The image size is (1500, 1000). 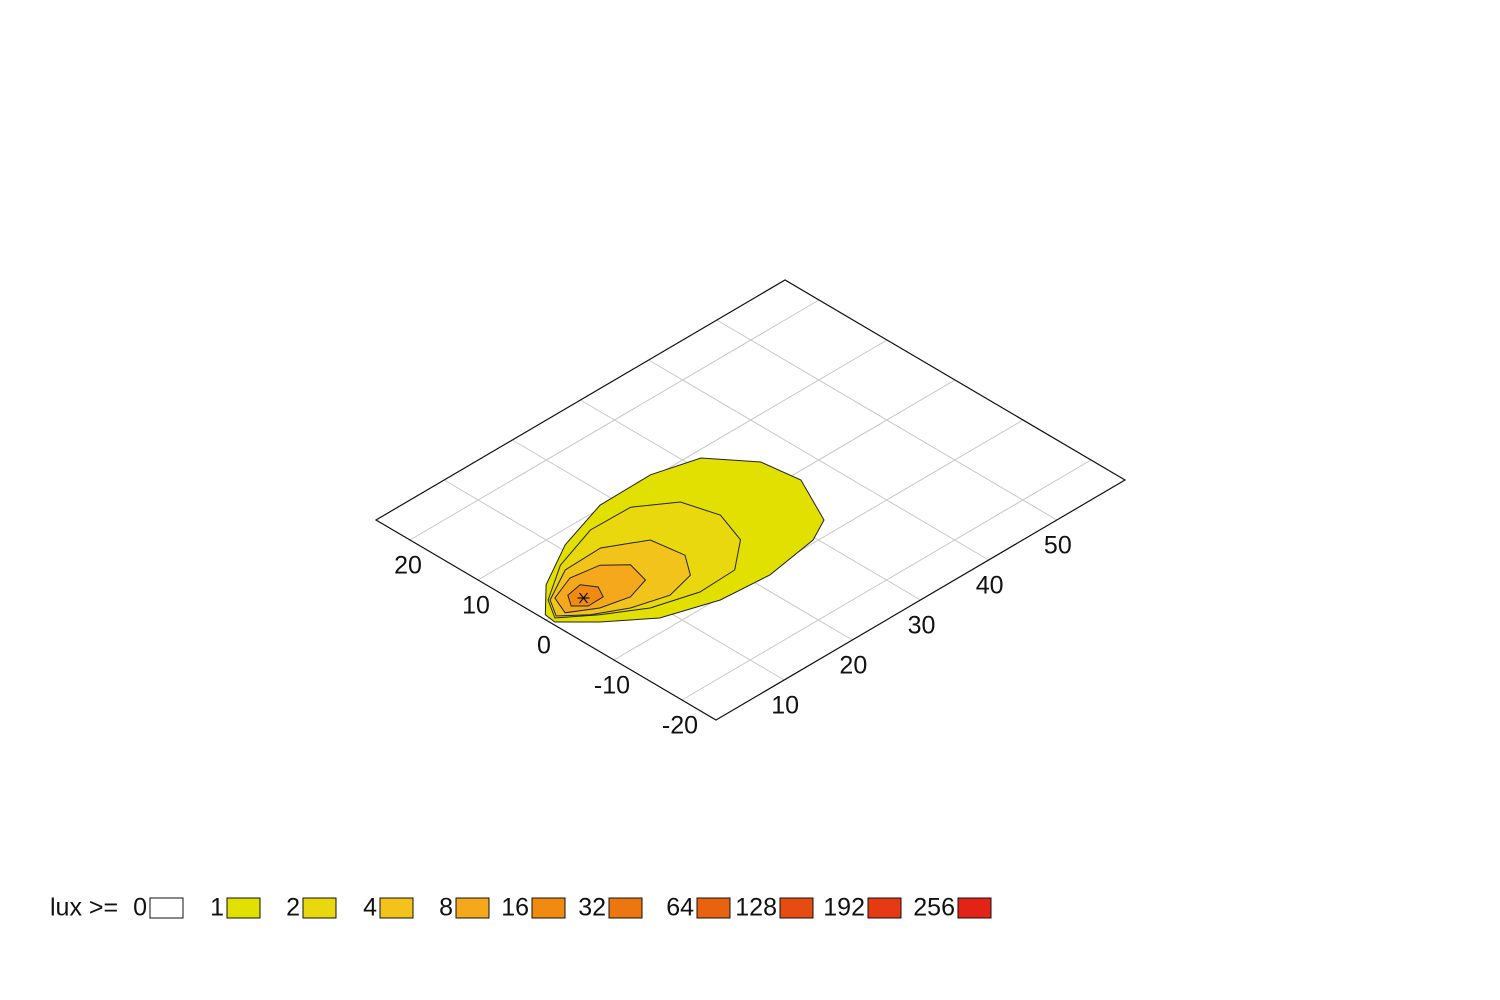 What do you see at coordinates (853, 666) in the screenshot?
I see `x-tick-label: 20` at bounding box center [853, 666].